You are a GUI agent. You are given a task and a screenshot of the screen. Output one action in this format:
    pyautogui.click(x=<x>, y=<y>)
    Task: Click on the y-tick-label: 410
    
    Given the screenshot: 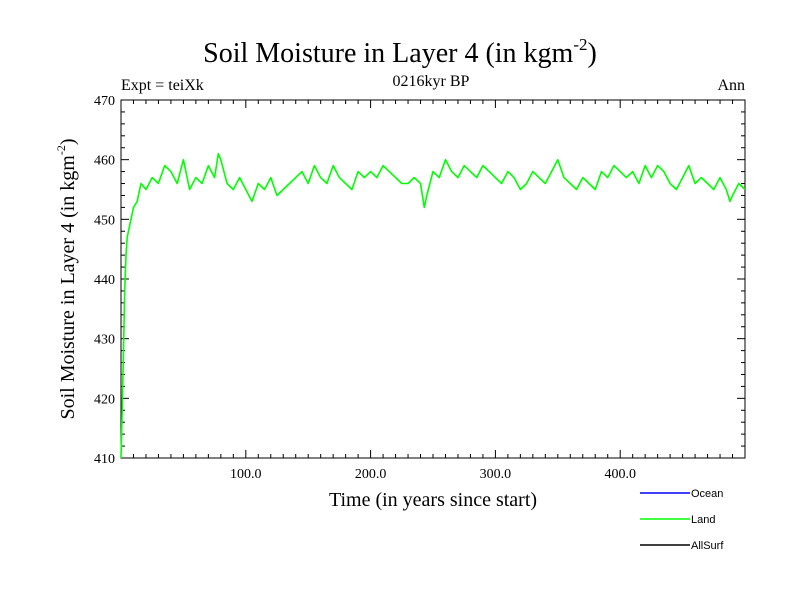 What is the action you would take?
    pyautogui.click(x=104, y=459)
    